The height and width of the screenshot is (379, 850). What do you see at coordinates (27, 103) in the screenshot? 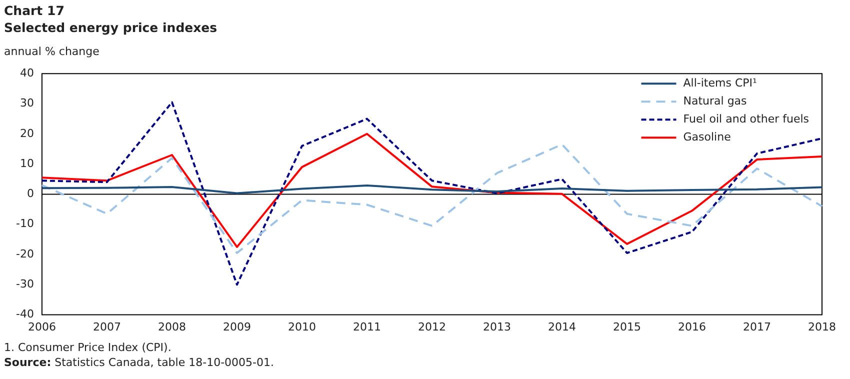
I see `y-tick-label: 30` at bounding box center [27, 103].